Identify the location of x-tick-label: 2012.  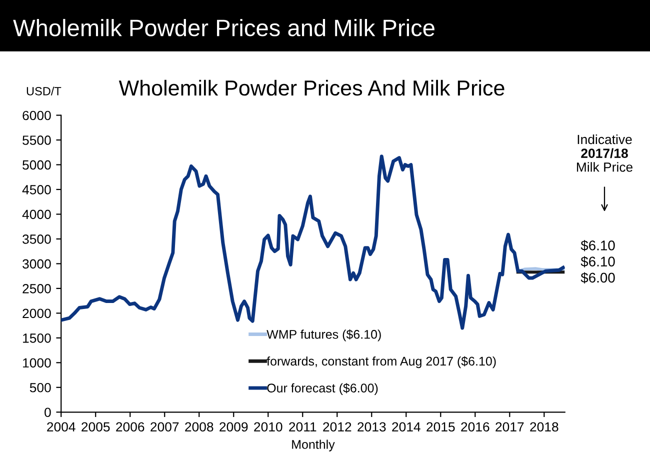
(337, 427).